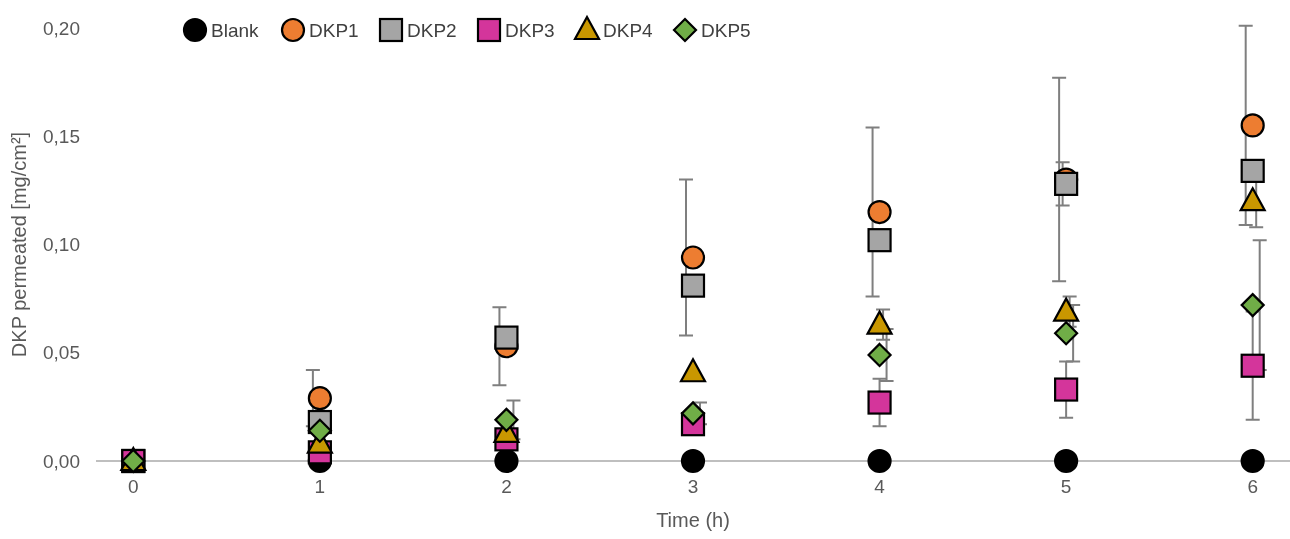 The height and width of the screenshot is (539, 1290). Describe the element at coordinates (61, 353) in the screenshot. I see `y-tick-label: 0,05` at that location.